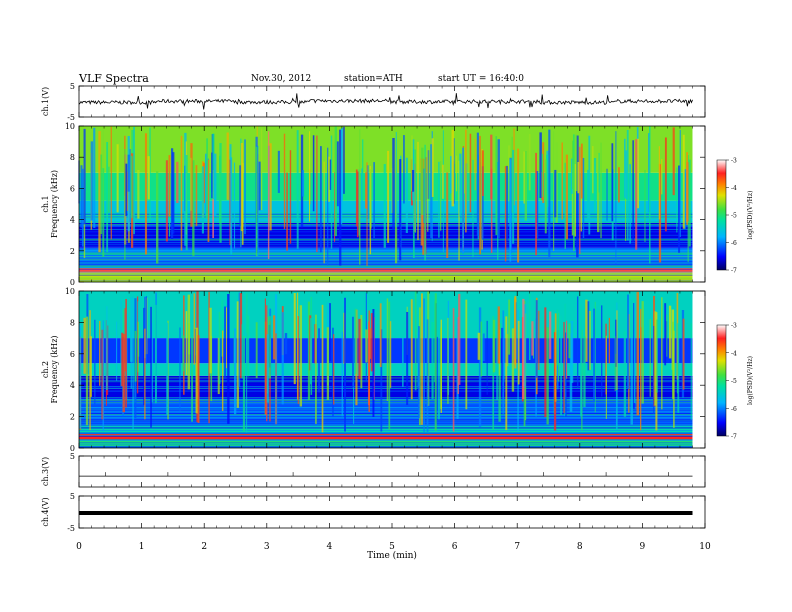 Image resolution: width=792 pixels, height=612 pixels. I want to click on figure-title: VLF Spectra, so click(114, 78).